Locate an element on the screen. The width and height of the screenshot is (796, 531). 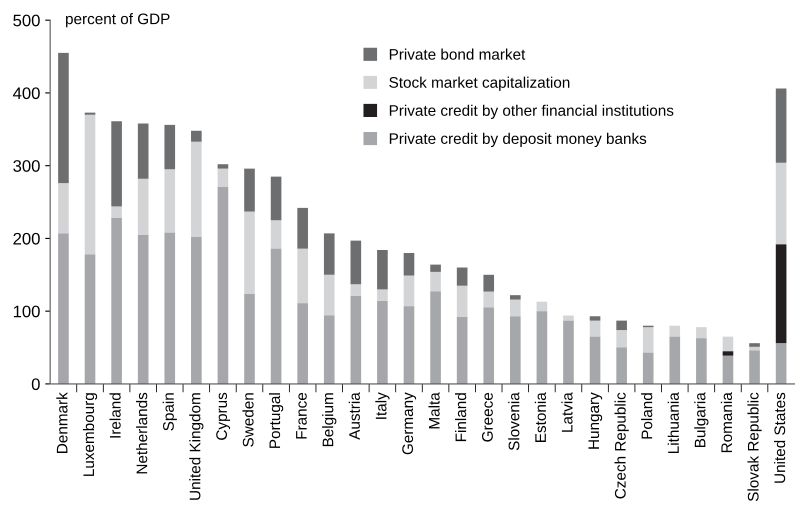
x-tick-label: Slovak Republic is located at coordinates (754, 447).